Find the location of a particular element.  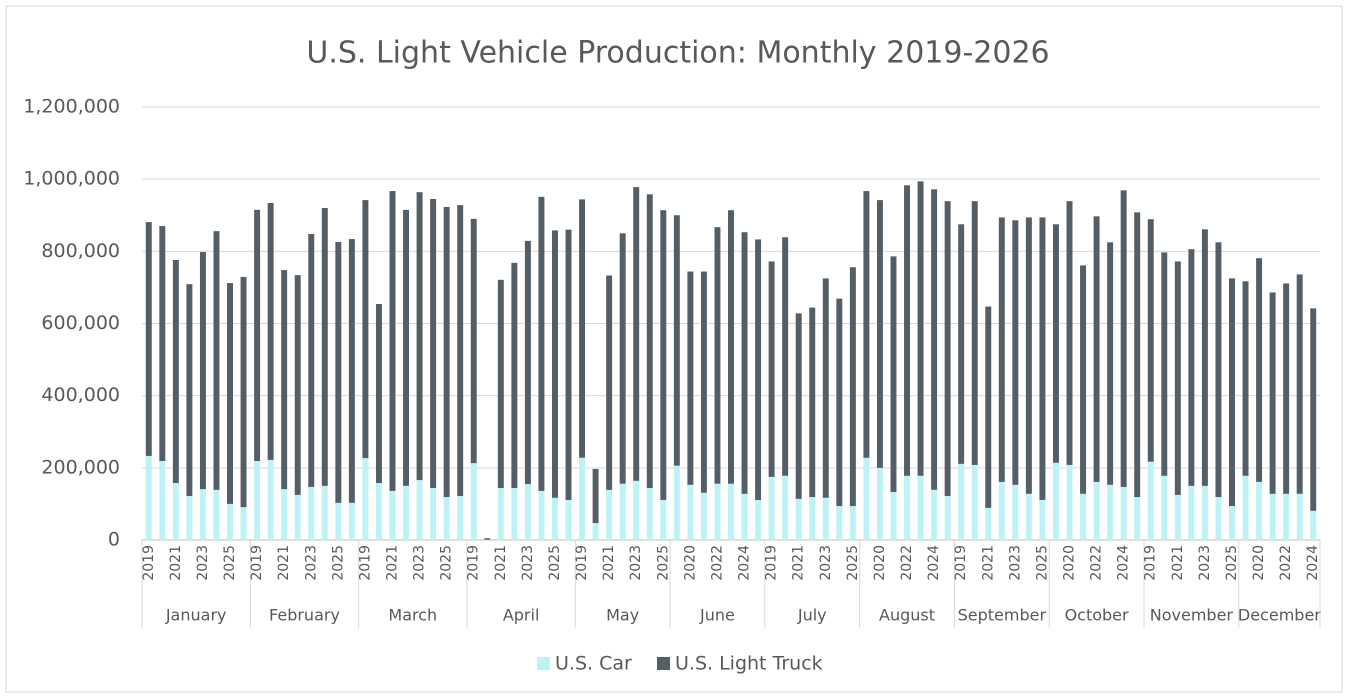

group-label: December is located at coordinates (1279, 615).